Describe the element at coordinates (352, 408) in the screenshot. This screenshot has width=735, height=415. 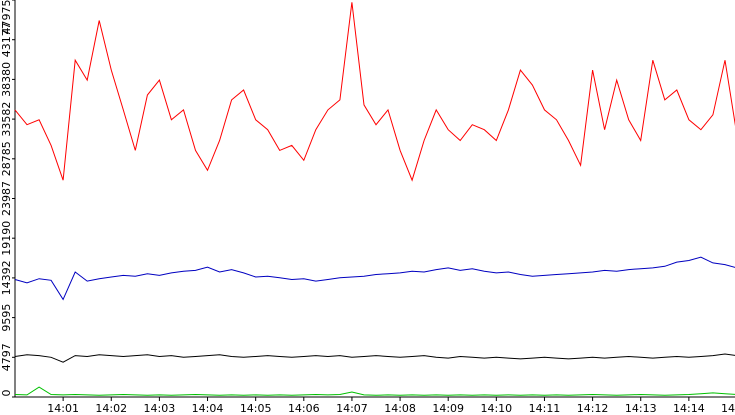
I see `x-tick-label: 14:07` at that location.